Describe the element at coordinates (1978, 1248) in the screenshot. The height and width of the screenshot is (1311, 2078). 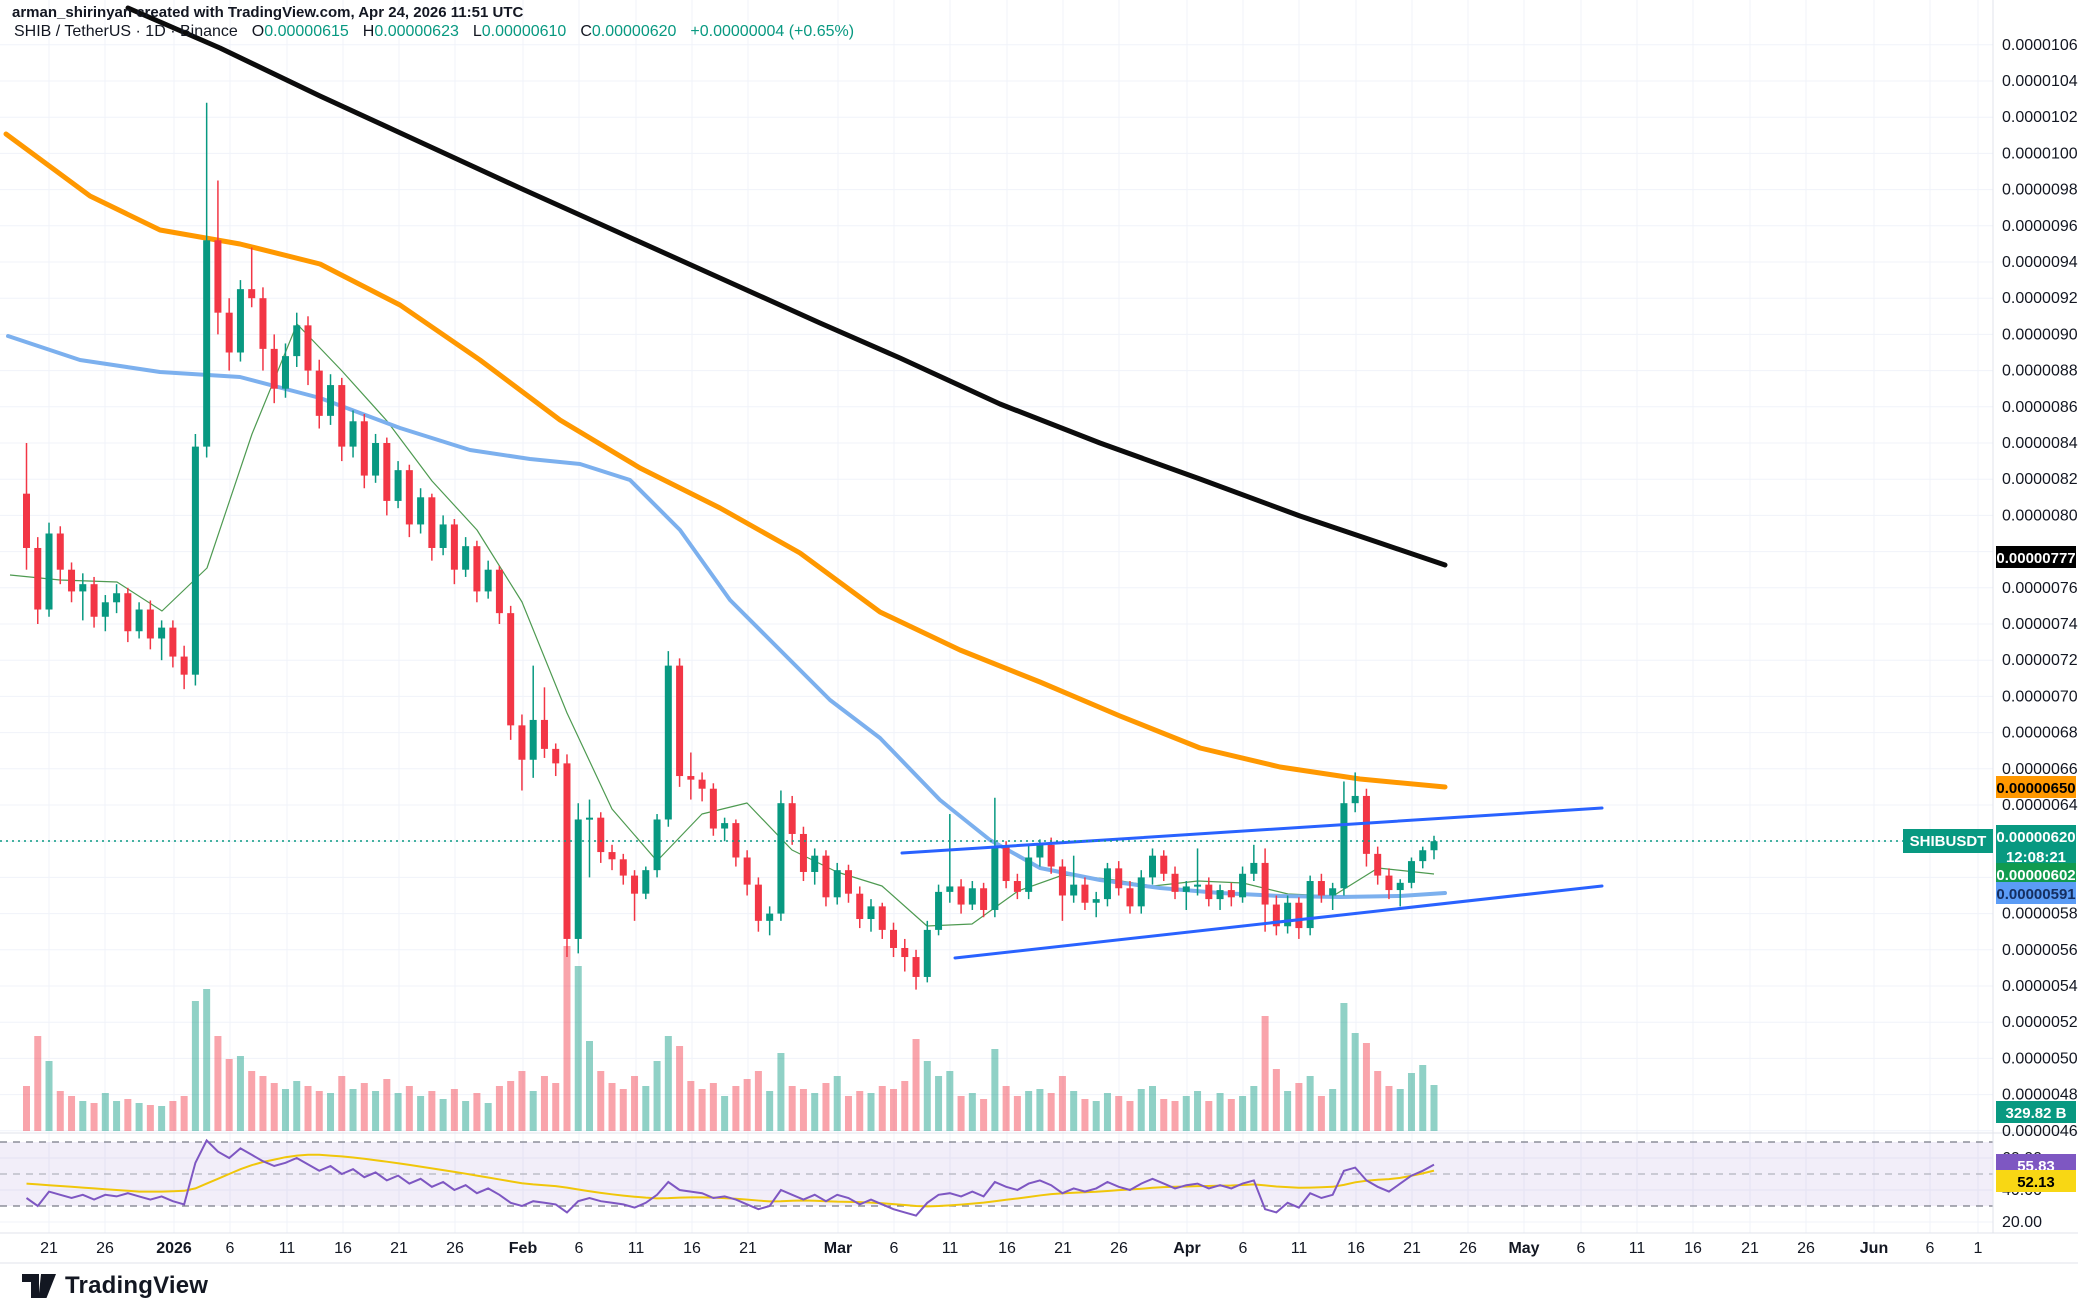
I see `svg-text: 1` at that location.